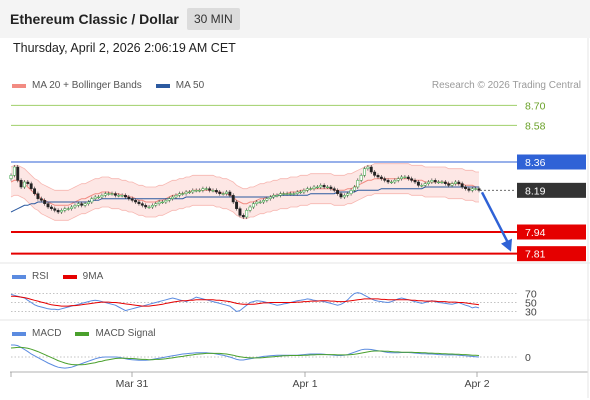 This screenshot has height=400, width=590. What do you see at coordinates (190, 85) in the screenshot?
I see `ma50-legend-label: MA 50` at bounding box center [190, 85].